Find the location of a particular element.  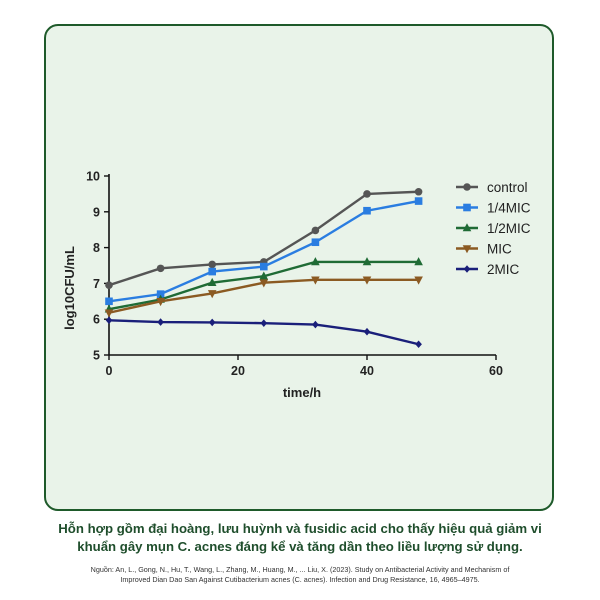

legend-marker-mic is located at coordinates (467, 249).